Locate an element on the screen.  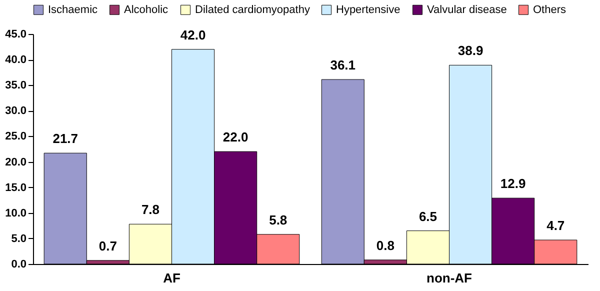
x-tick-label: non-AF is located at coordinates (449, 278).